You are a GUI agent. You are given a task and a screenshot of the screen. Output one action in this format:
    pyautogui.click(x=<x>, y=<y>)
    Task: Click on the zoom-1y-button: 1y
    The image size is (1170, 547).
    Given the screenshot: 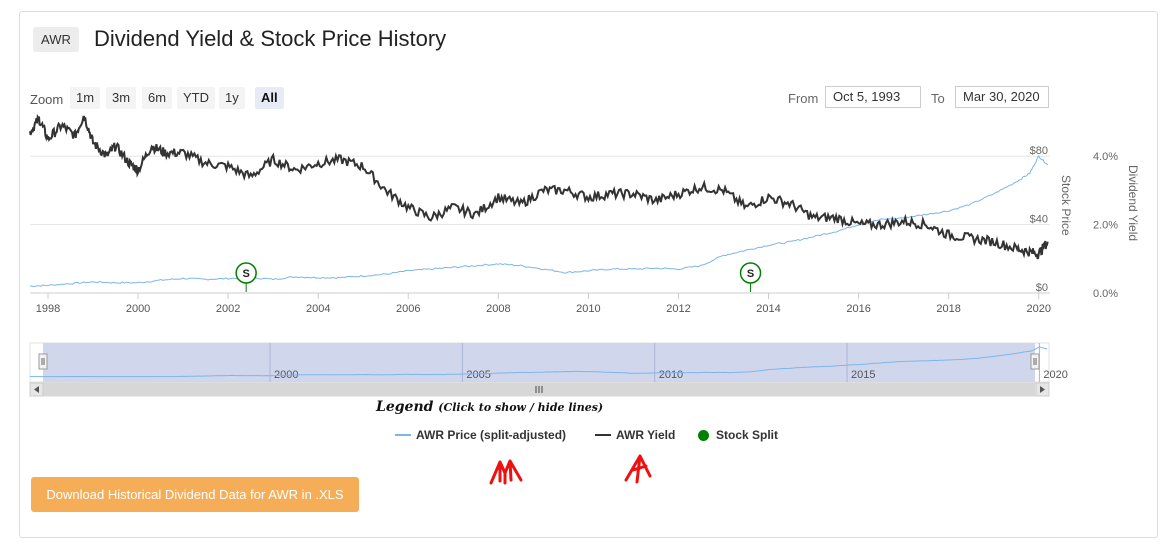 What is the action you would take?
    pyautogui.click(x=232, y=98)
    